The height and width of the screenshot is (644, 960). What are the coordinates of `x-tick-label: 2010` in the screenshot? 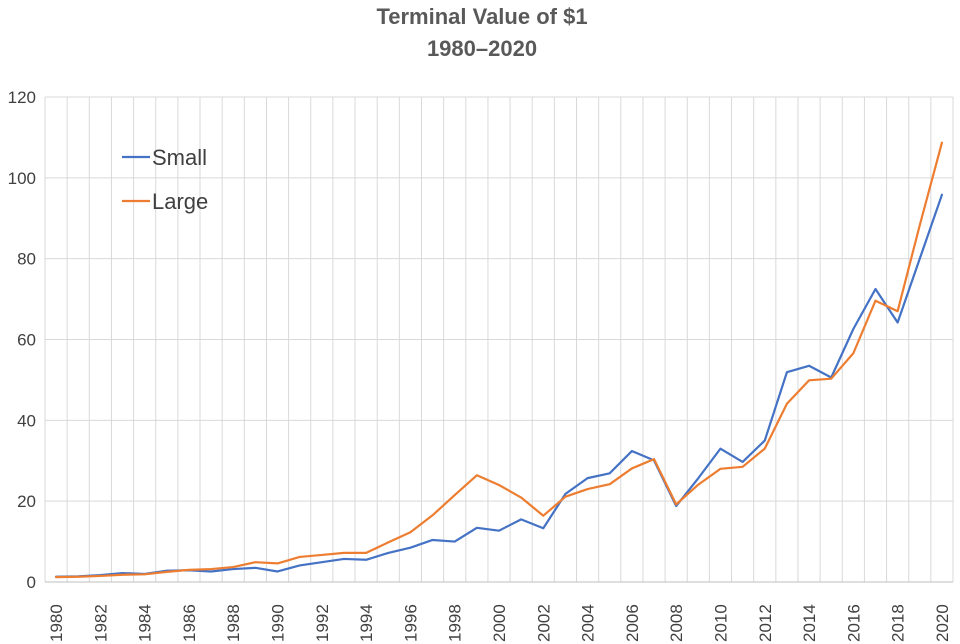 It's located at (720, 623).